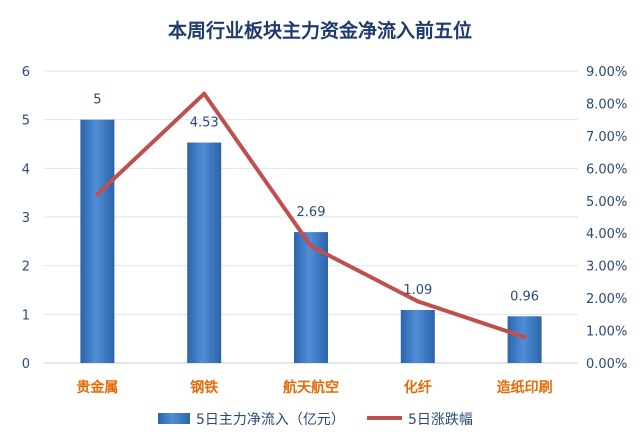  Describe the element at coordinates (606, 137) in the screenshot. I see `right-tick-label: 7.00%` at that location.